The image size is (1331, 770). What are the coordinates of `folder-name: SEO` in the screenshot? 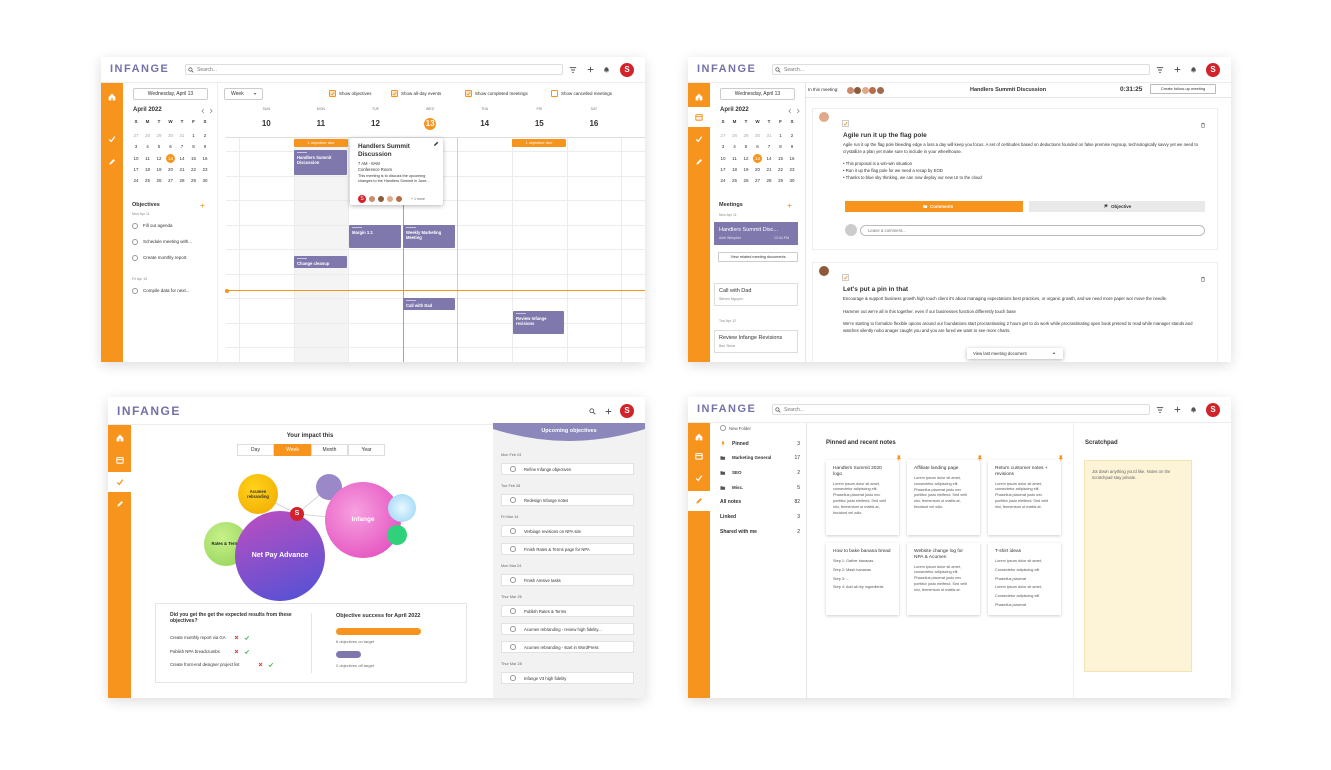 It's located at (737, 472).